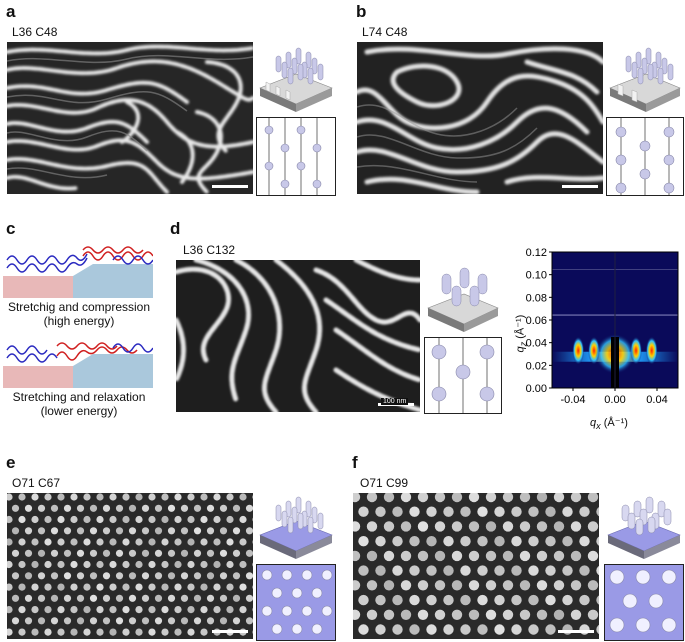  I want to click on caption-top-line1: Stretchig and compression, so click(79, 307).